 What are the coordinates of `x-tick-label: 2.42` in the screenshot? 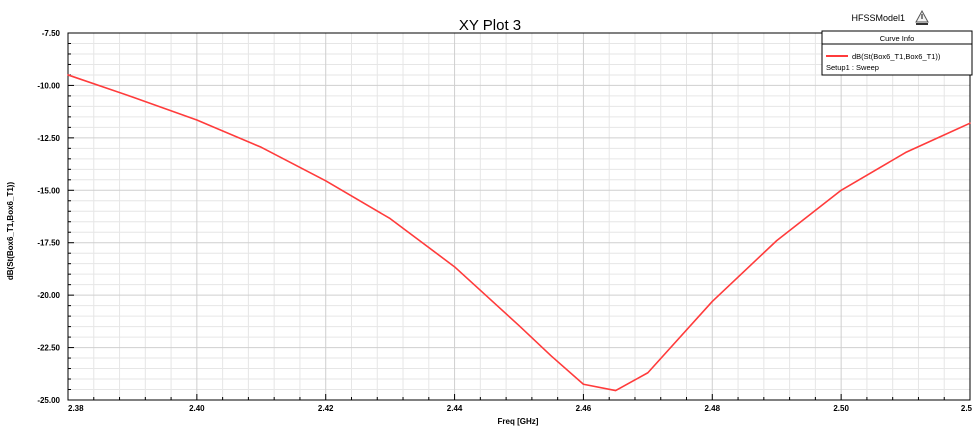 It's located at (326, 408).